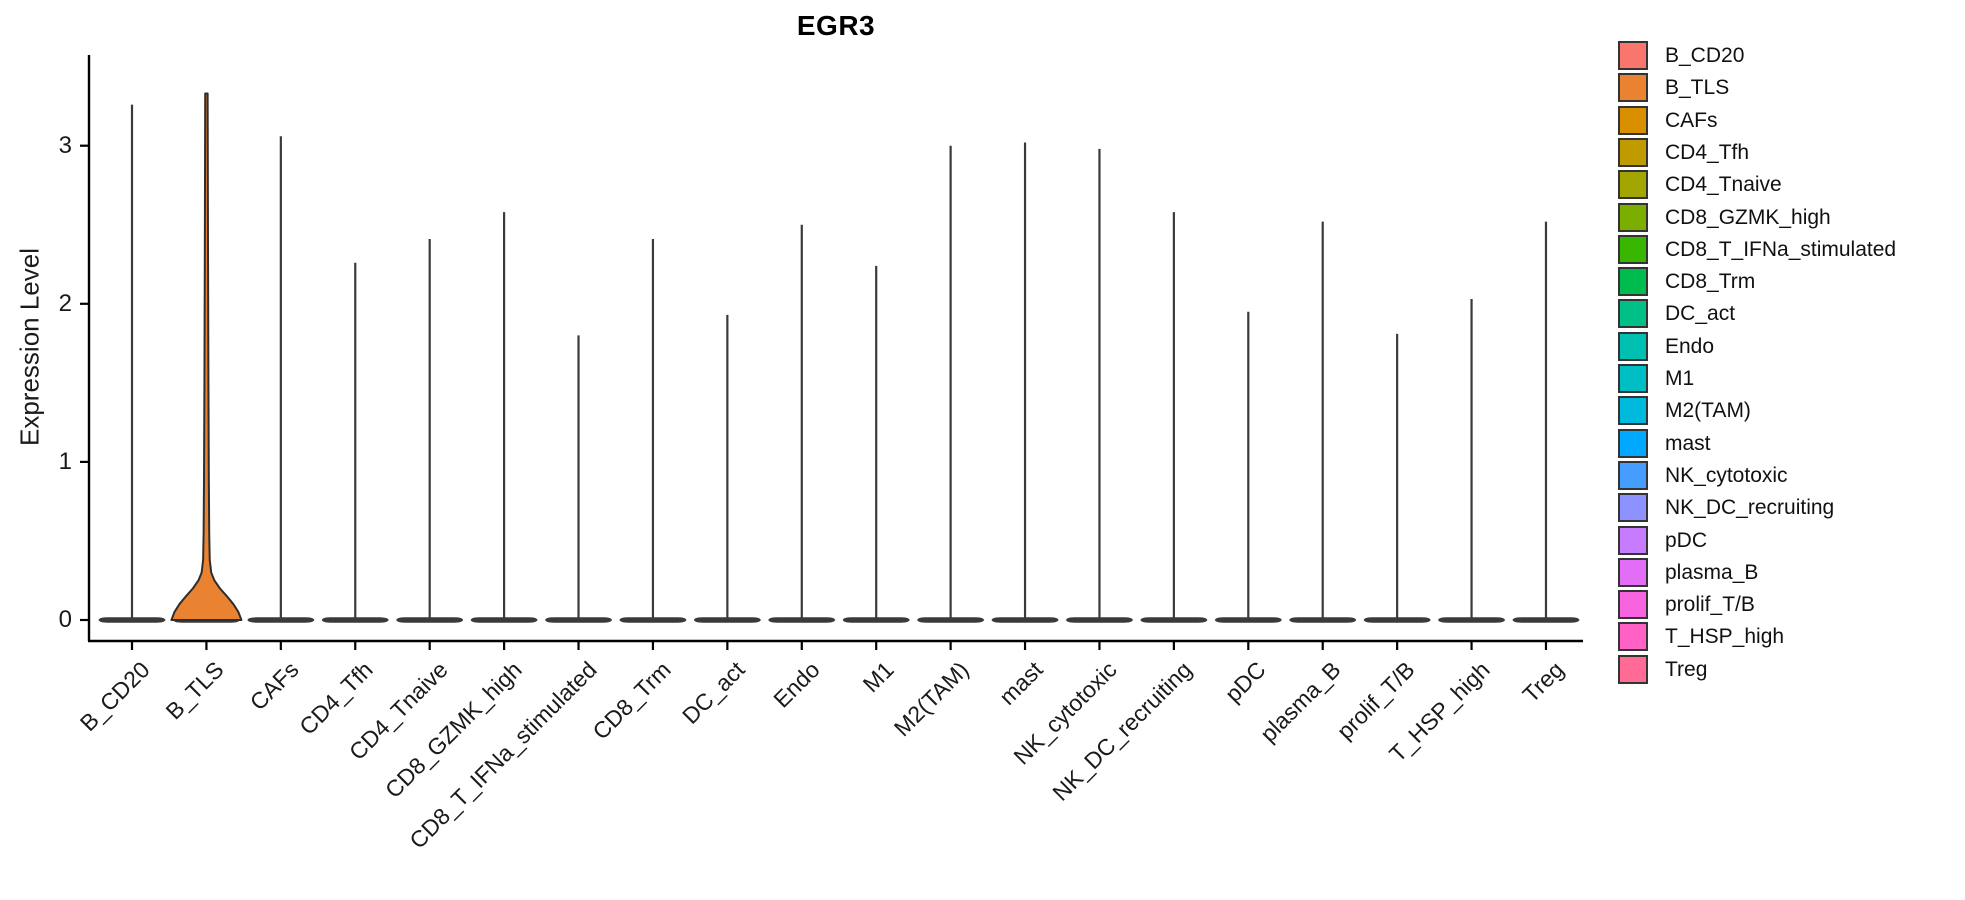 Image resolution: width=1965 pixels, height=900 pixels. I want to click on legend-swatch-pdc, so click(1633, 540).